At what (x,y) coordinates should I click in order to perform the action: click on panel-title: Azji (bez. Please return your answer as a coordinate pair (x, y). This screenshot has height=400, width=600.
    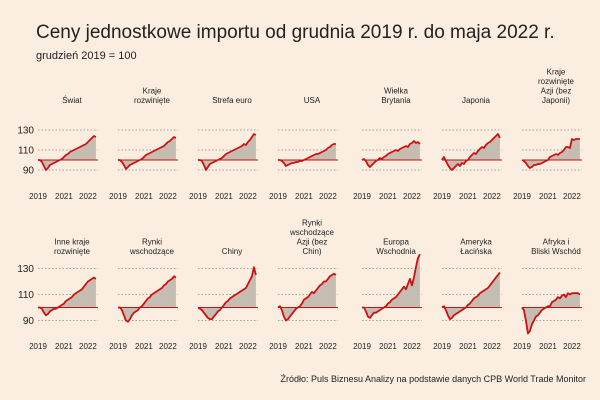
    Looking at the image, I should click on (556, 91).